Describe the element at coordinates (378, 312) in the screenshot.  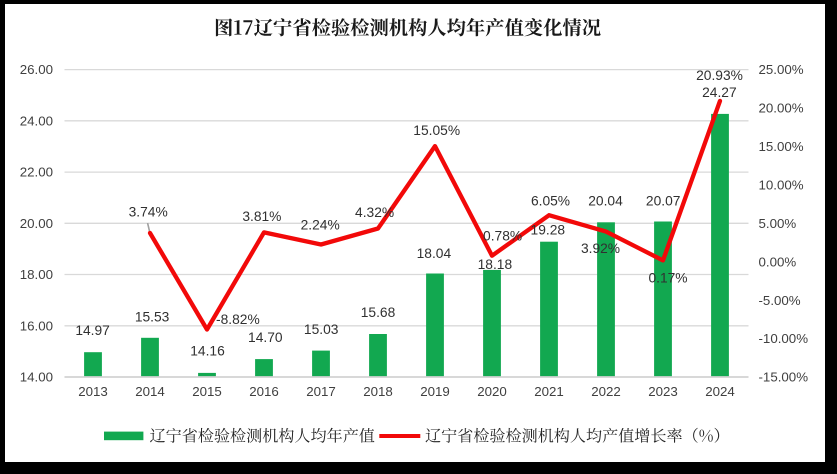
I see `svg-text: 15.68` at that location.